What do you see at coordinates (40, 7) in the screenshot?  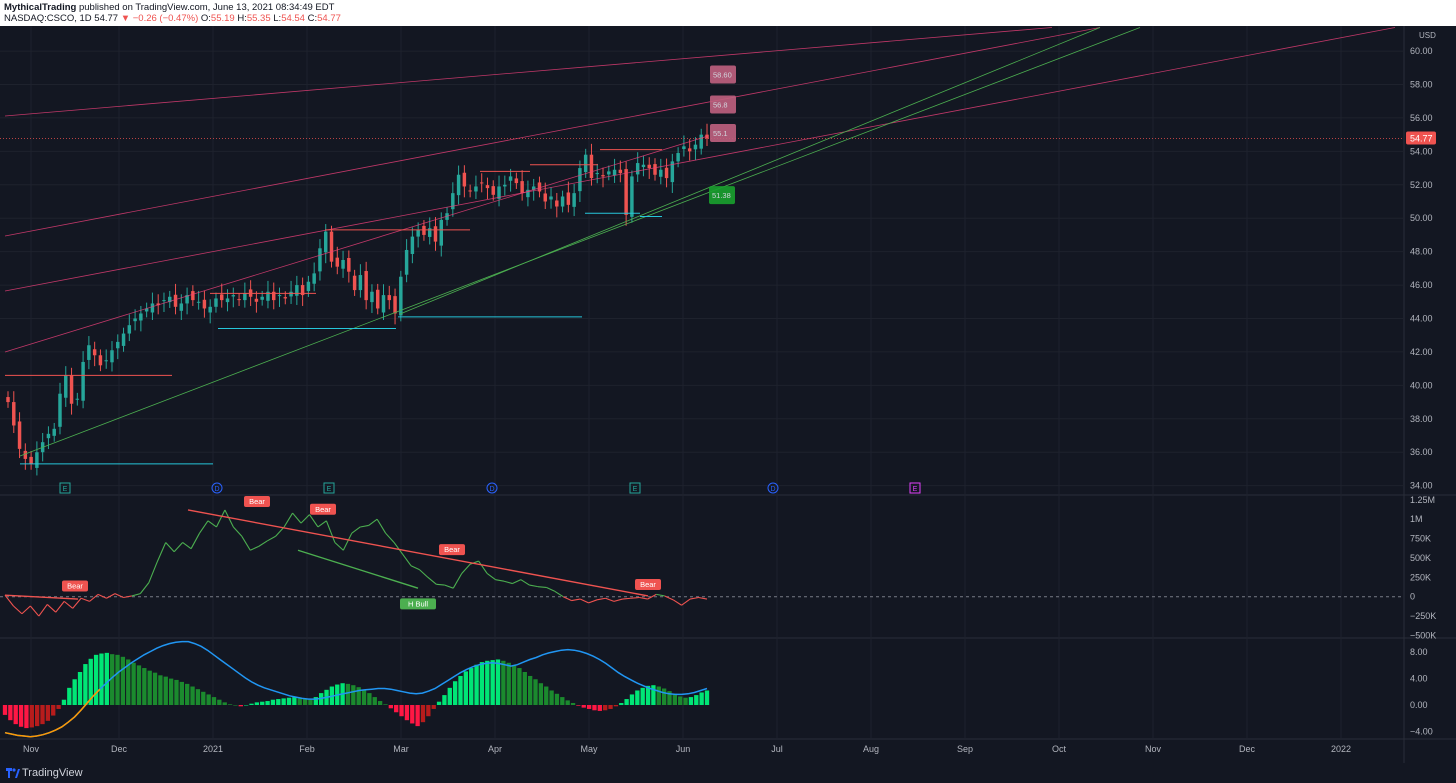 I see `author-name: MythicalTrading` at bounding box center [40, 7].